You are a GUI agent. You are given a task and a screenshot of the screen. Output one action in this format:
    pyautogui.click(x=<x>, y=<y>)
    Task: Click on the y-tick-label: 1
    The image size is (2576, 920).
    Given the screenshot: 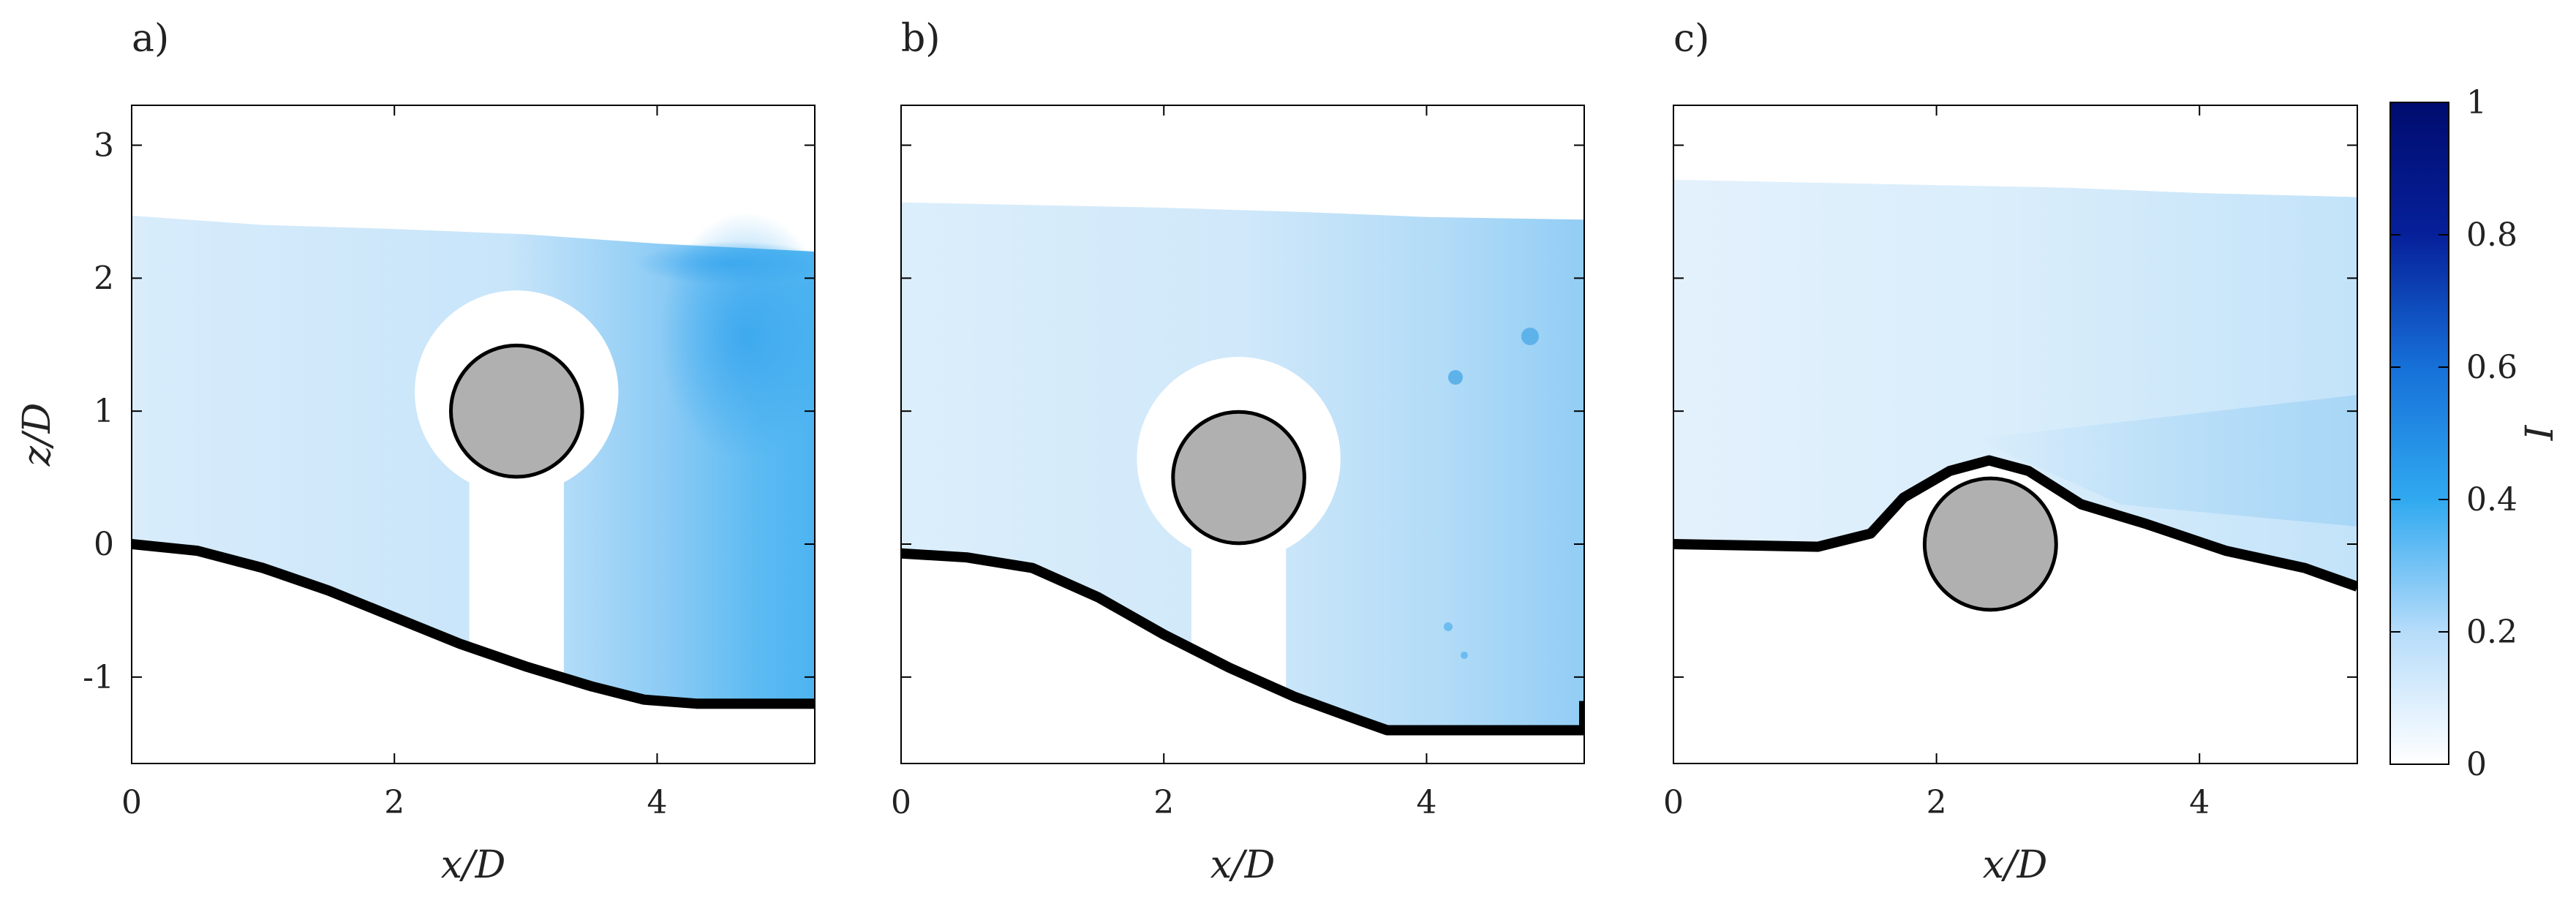 What is the action you would take?
    pyautogui.click(x=104, y=411)
    